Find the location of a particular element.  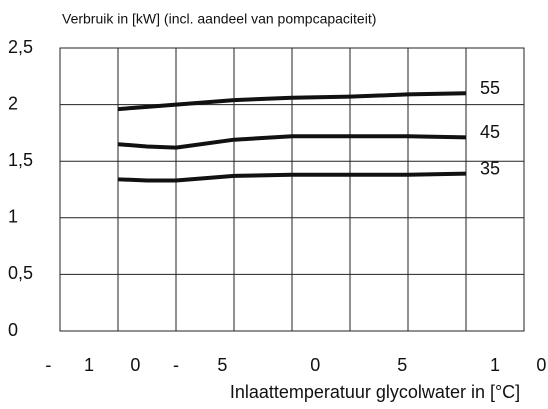

y-tick-label: 1,5 is located at coordinates (20, 160).